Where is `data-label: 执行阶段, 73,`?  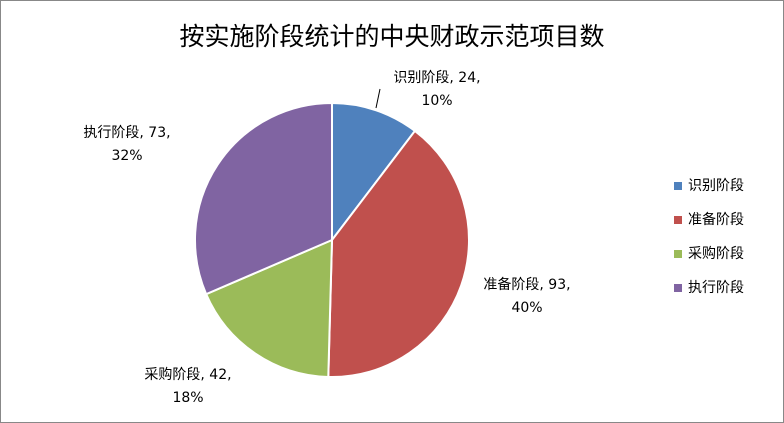
data-label: 执行阶段, 73, is located at coordinates (126, 133).